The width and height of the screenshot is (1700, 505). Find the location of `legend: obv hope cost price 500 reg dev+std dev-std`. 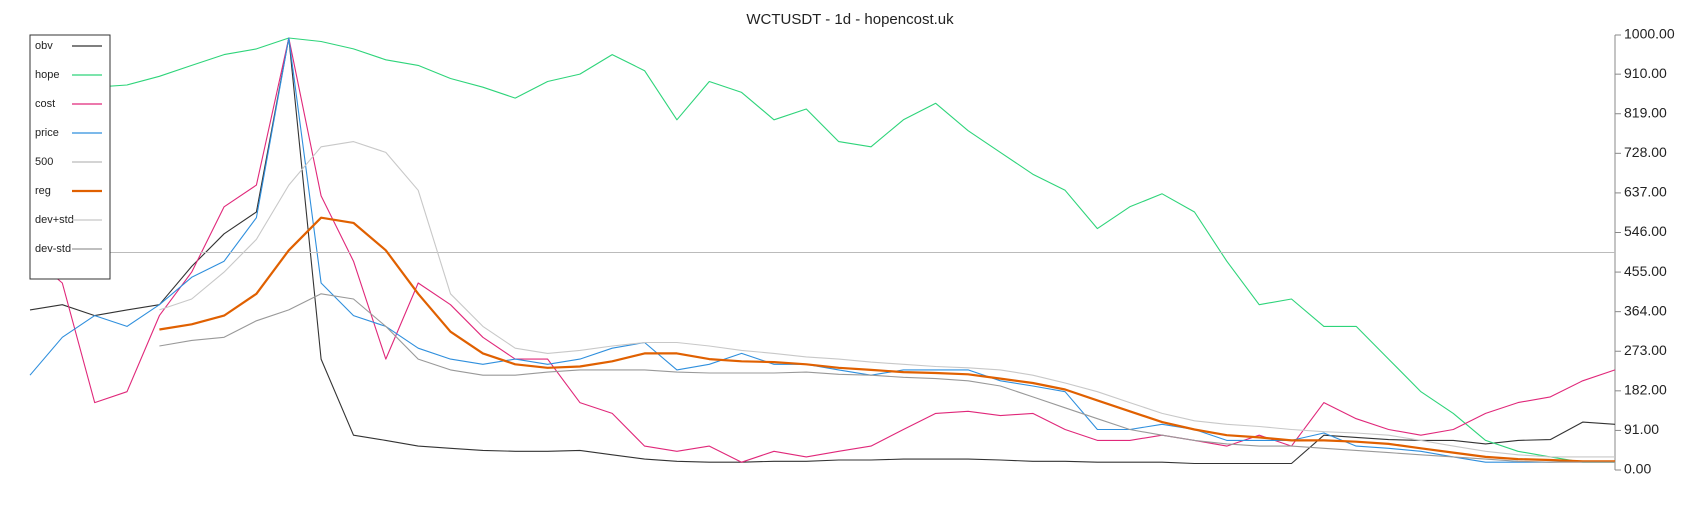

legend: obv hope cost price 500 reg dev+std dev-std is located at coordinates (70, 157).